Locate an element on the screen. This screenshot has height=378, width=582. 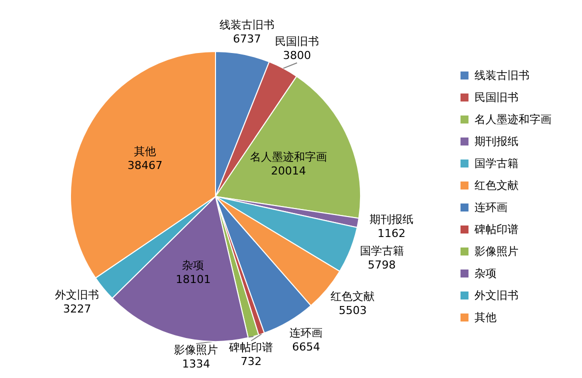
legend-label: 民国旧书 is located at coordinates (496, 97).